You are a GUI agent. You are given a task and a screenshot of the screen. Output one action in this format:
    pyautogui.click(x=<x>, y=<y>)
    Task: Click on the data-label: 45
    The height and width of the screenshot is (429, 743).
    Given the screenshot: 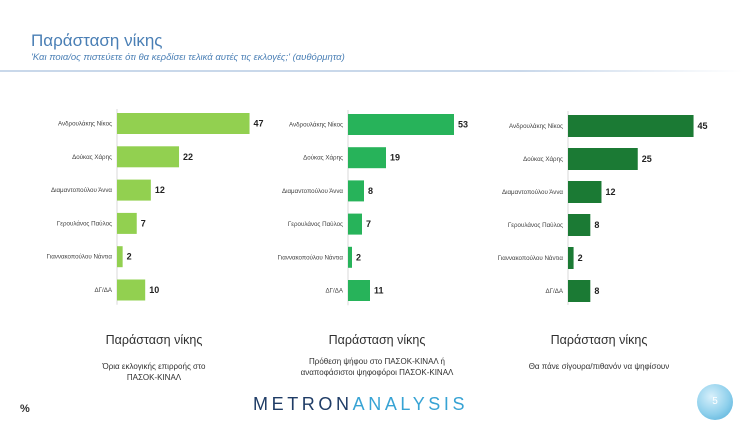 What is the action you would take?
    pyautogui.click(x=703, y=126)
    